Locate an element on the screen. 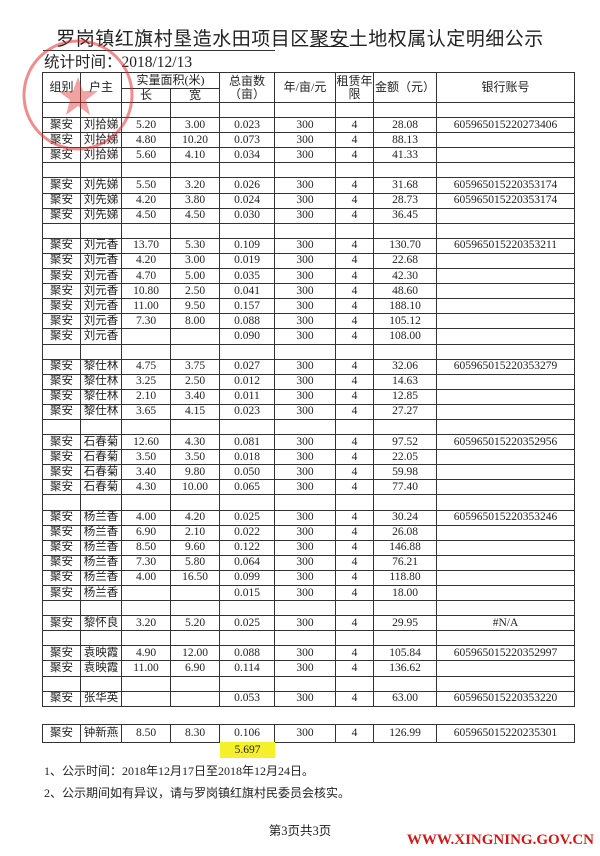 This screenshot has width=600, height=856. cell-length: 8.50 is located at coordinates (146, 733).